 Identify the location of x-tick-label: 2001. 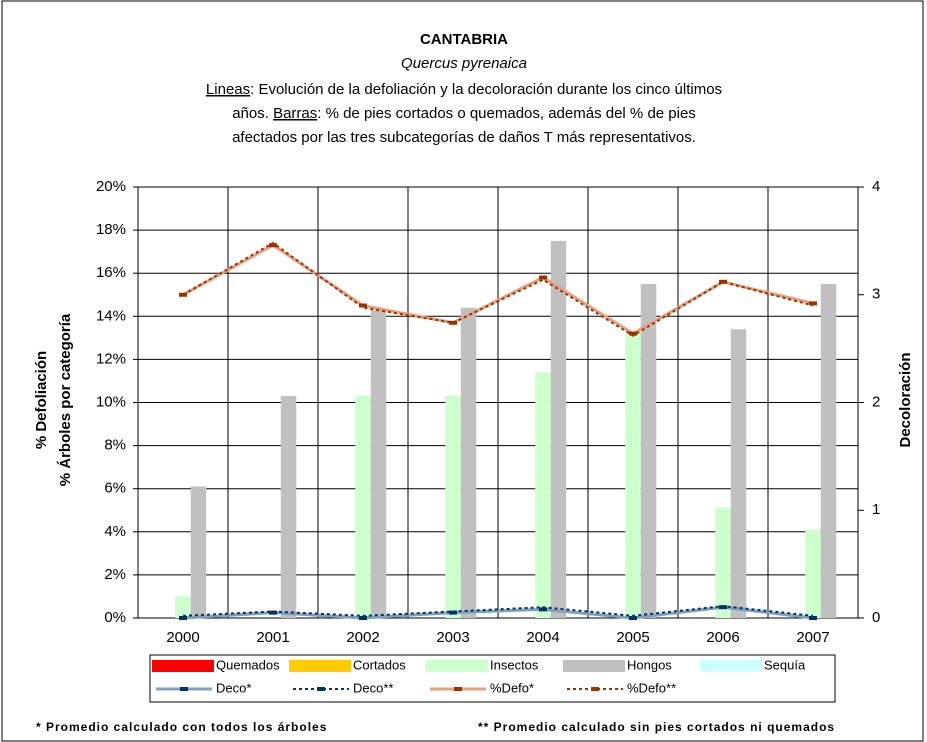
(272, 637).